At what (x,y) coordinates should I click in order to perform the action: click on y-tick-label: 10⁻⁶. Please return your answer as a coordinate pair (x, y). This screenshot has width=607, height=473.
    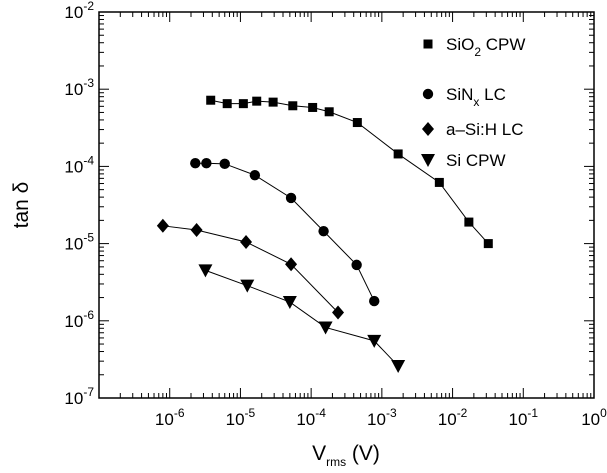
    Looking at the image, I should click on (79, 319).